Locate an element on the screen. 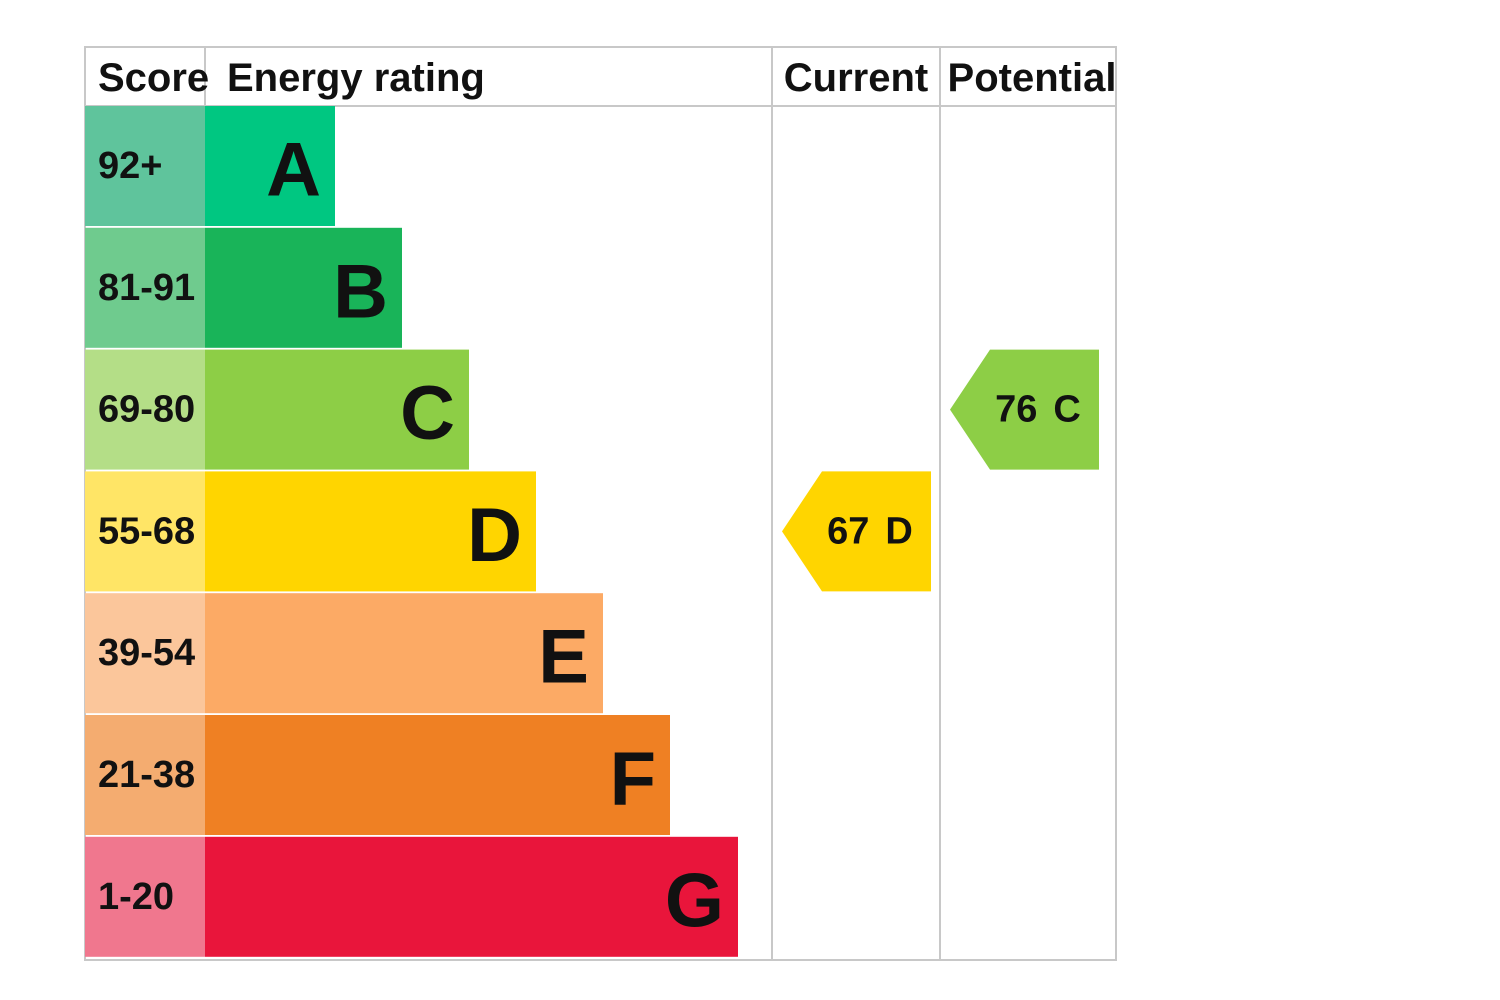 This screenshot has height=1000, width=1500. current-arrow is located at coordinates (856, 531).